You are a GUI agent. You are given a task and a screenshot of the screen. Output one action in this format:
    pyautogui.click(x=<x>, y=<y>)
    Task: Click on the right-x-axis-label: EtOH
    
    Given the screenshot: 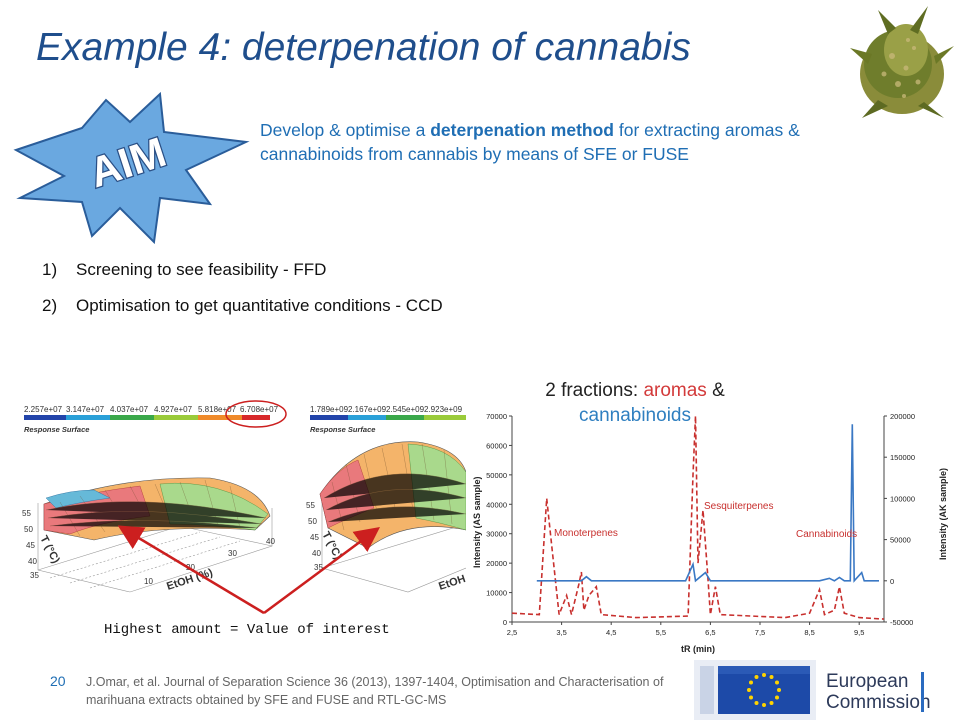 What is the action you would take?
    pyautogui.click(x=451, y=583)
    